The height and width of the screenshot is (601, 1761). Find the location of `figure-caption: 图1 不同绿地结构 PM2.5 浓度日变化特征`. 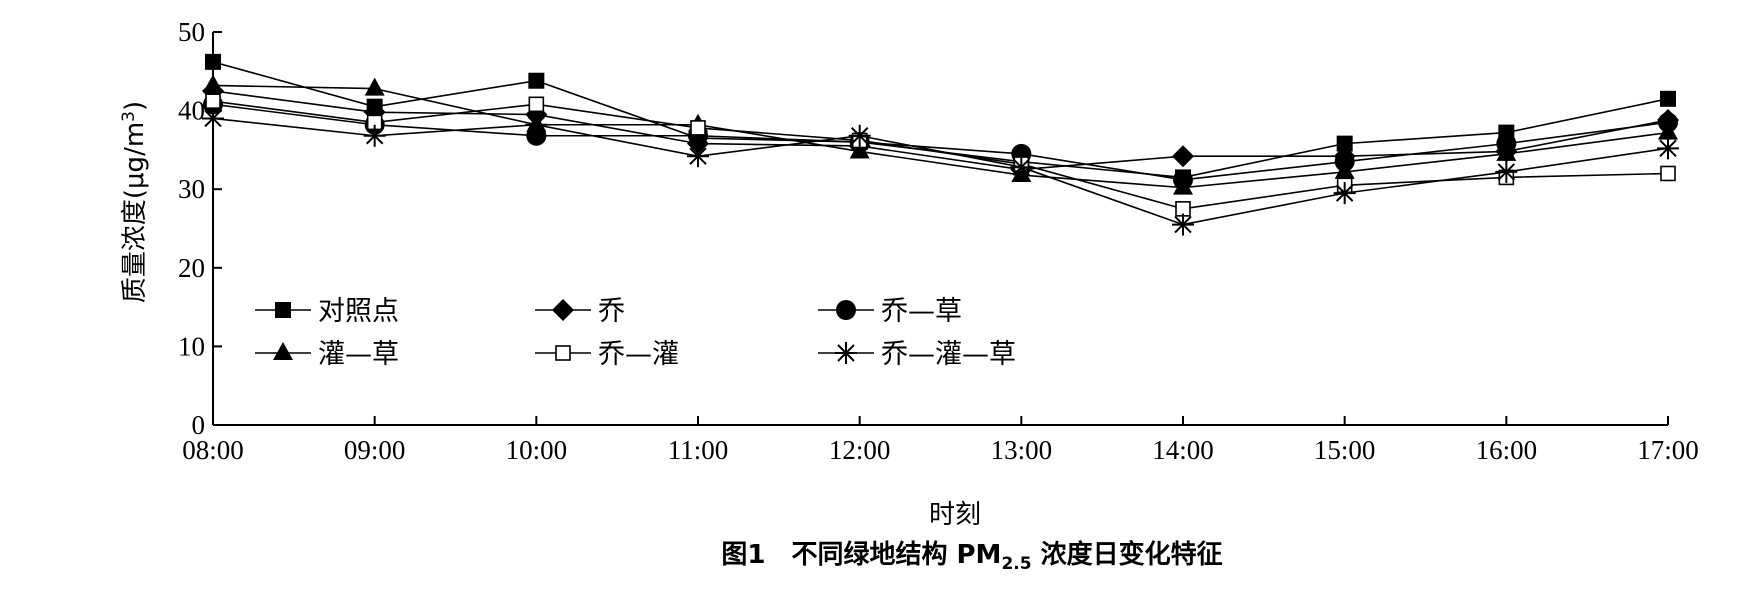

figure-caption: 图1 不同绿地结构 PM2.5 浓度日变化特征 is located at coordinates (971, 556).